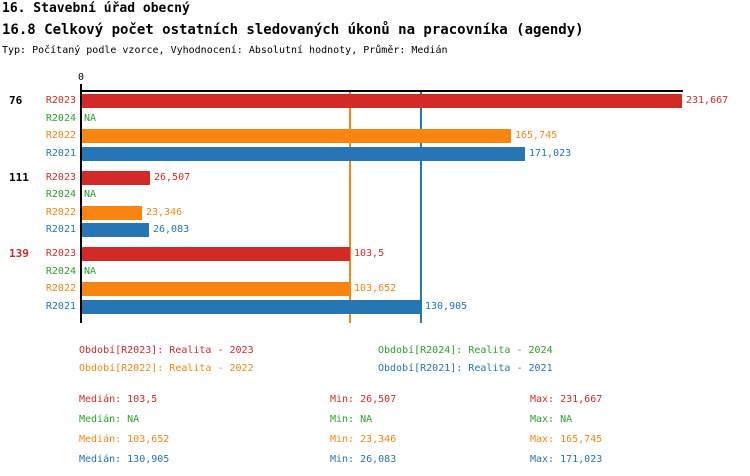 The width and height of the screenshot is (750, 476). What do you see at coordinates (118, 399) in the screenshot?
I see `stat-median-r2023: Medián: 103,5` at bounding box center [118, 399].